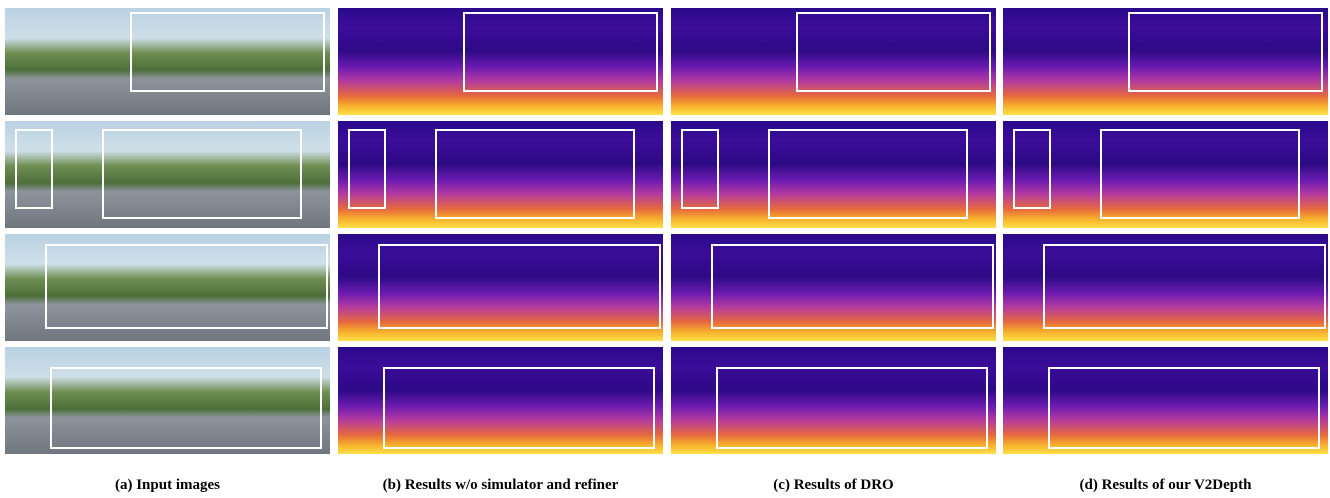 The width and height of the screenshot is (1330, 498). Describe the element at coordinates (500, 485) in the screenshot. I see `caption: (b) Results w/o simulator and refiner` at that location.